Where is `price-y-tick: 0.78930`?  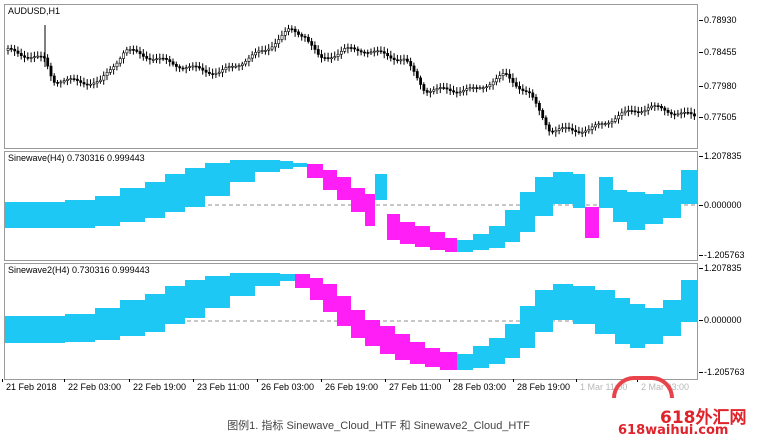 price-y-tick: 0.78930 is located at coordinates (718, 20).